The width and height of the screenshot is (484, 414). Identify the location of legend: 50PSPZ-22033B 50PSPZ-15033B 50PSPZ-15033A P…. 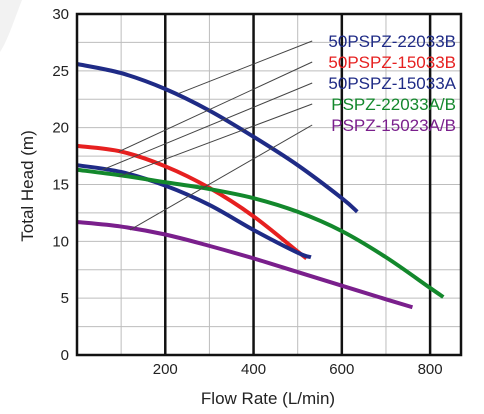
(392, 83).